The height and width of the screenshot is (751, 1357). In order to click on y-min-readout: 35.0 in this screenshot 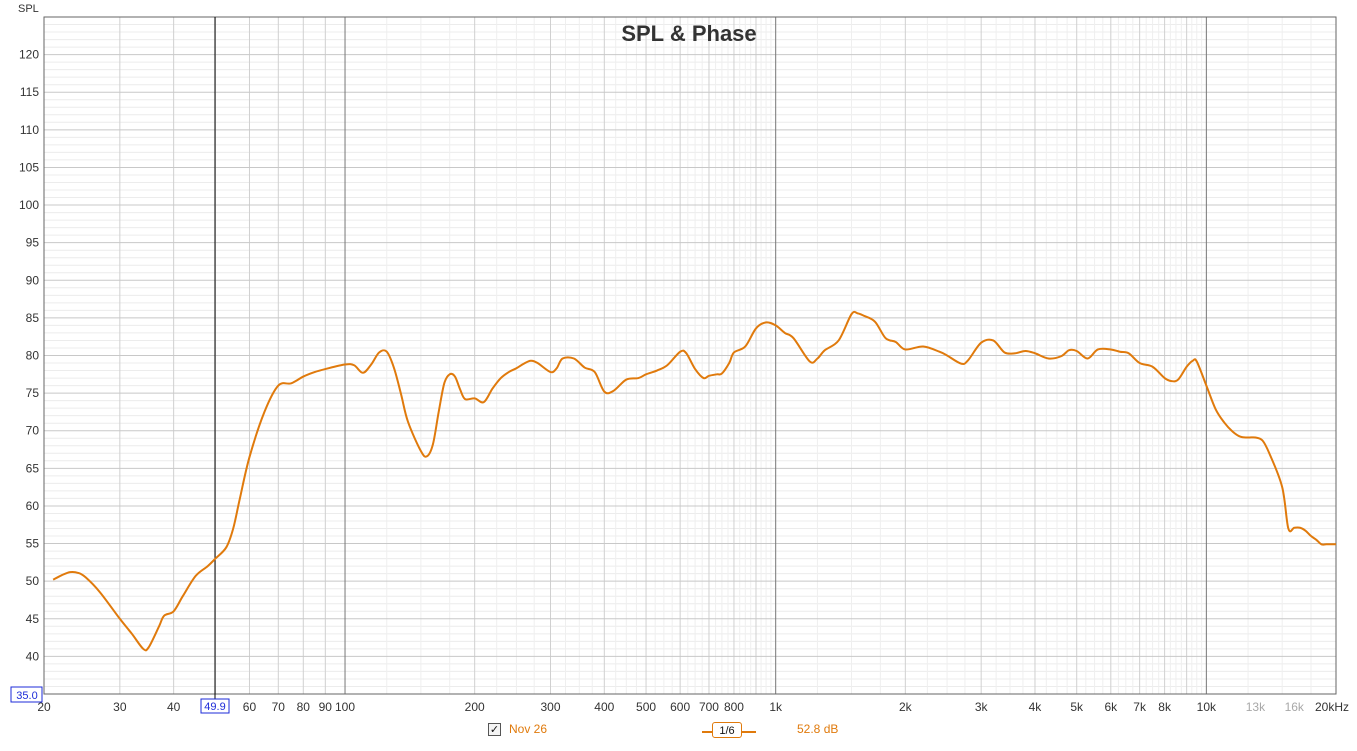, I will do `click(26, 694)`.